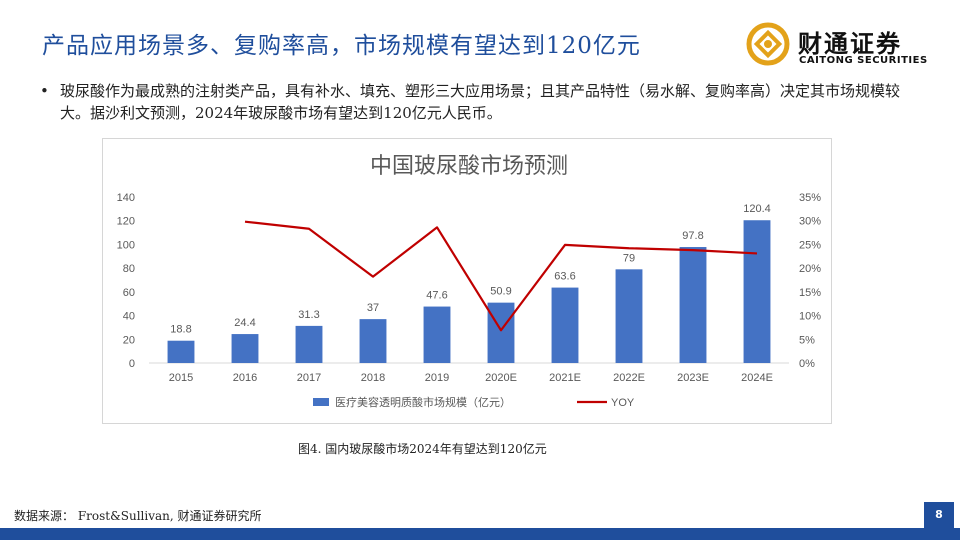 This screenshot has height=540, width=960. I want to click on y-left-tick-label: 60, so click(129, 293).